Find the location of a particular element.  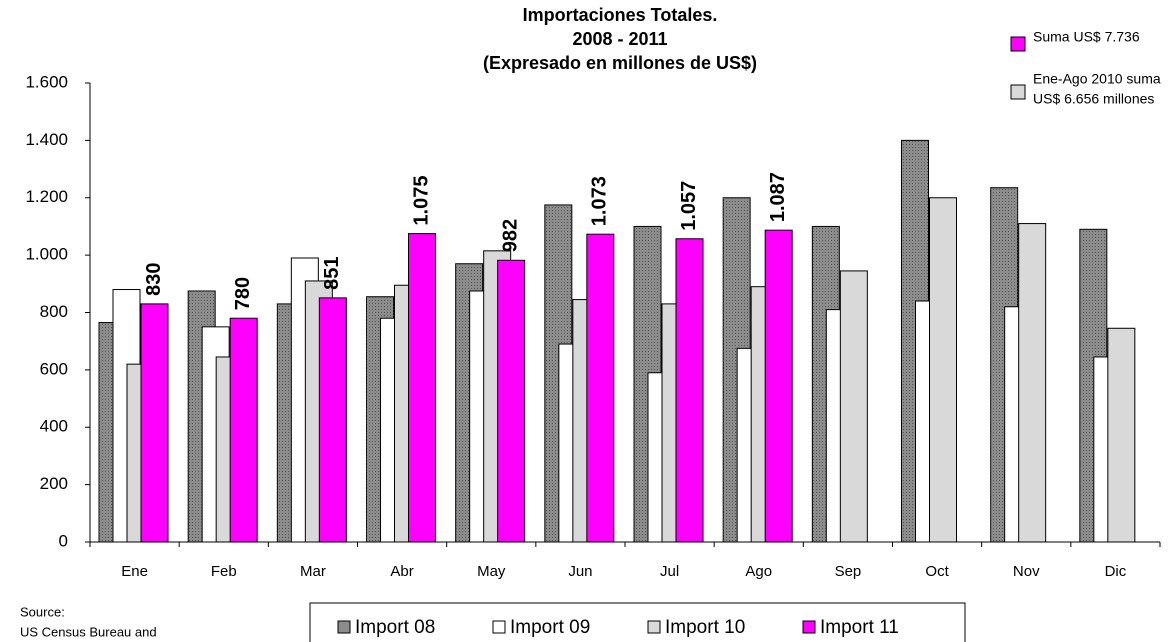

legend-label: Import 10 is located at coordinates (705, 627).